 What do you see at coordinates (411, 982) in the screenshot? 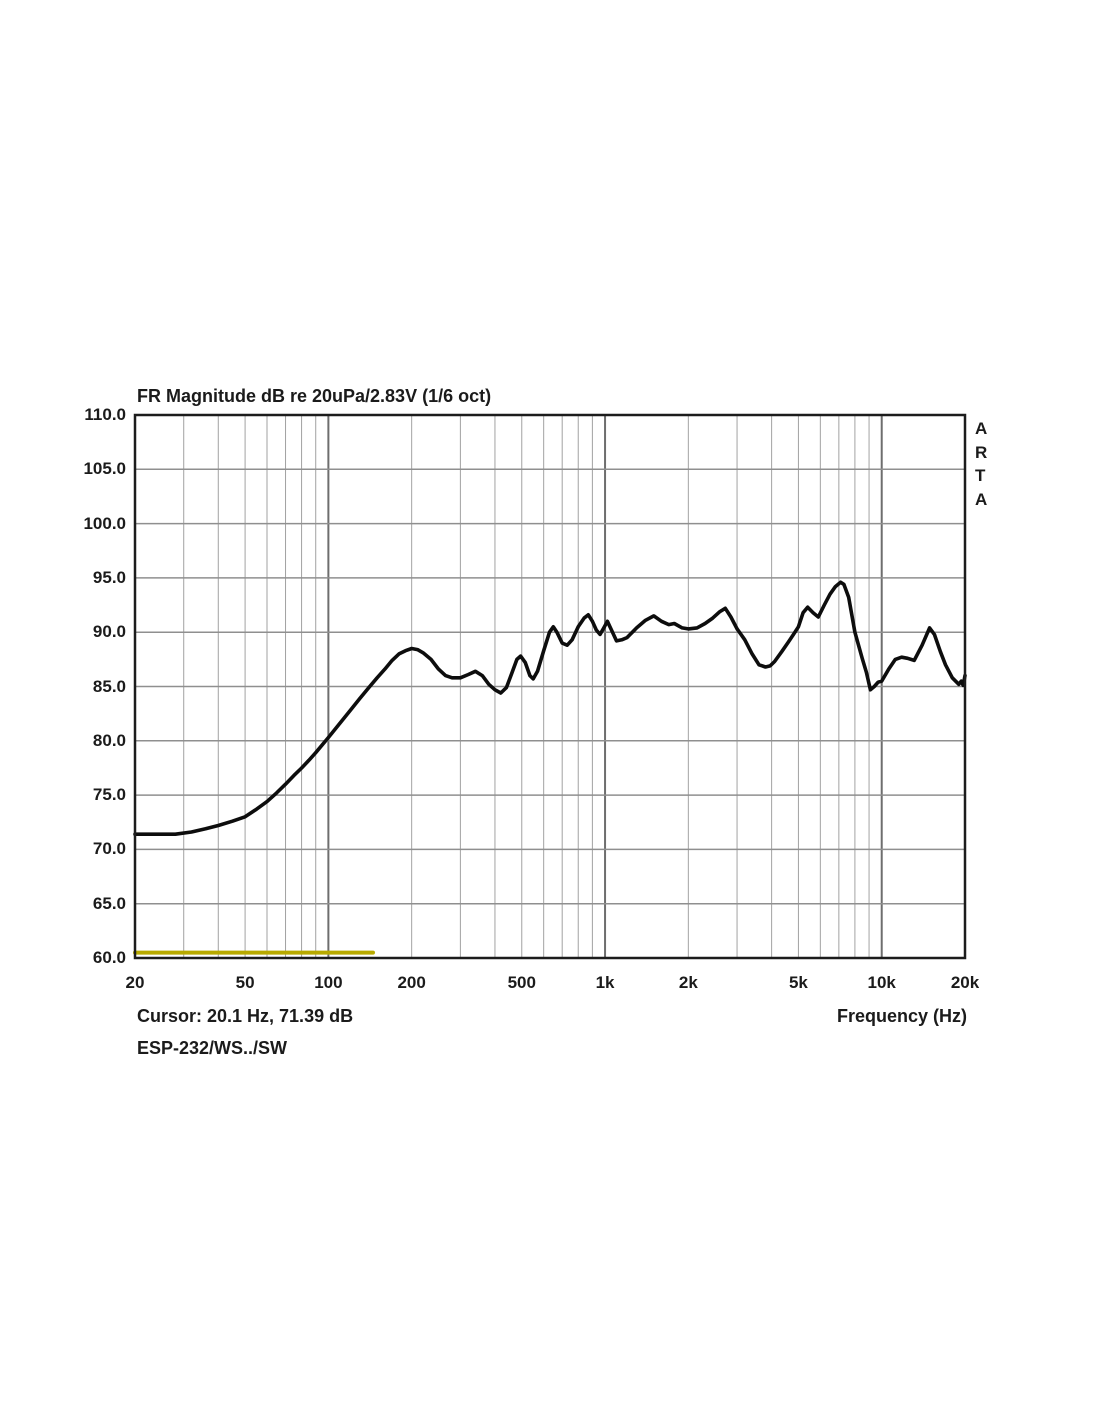
I see `x-tick-label: 200` at bounding box center [411, 982].